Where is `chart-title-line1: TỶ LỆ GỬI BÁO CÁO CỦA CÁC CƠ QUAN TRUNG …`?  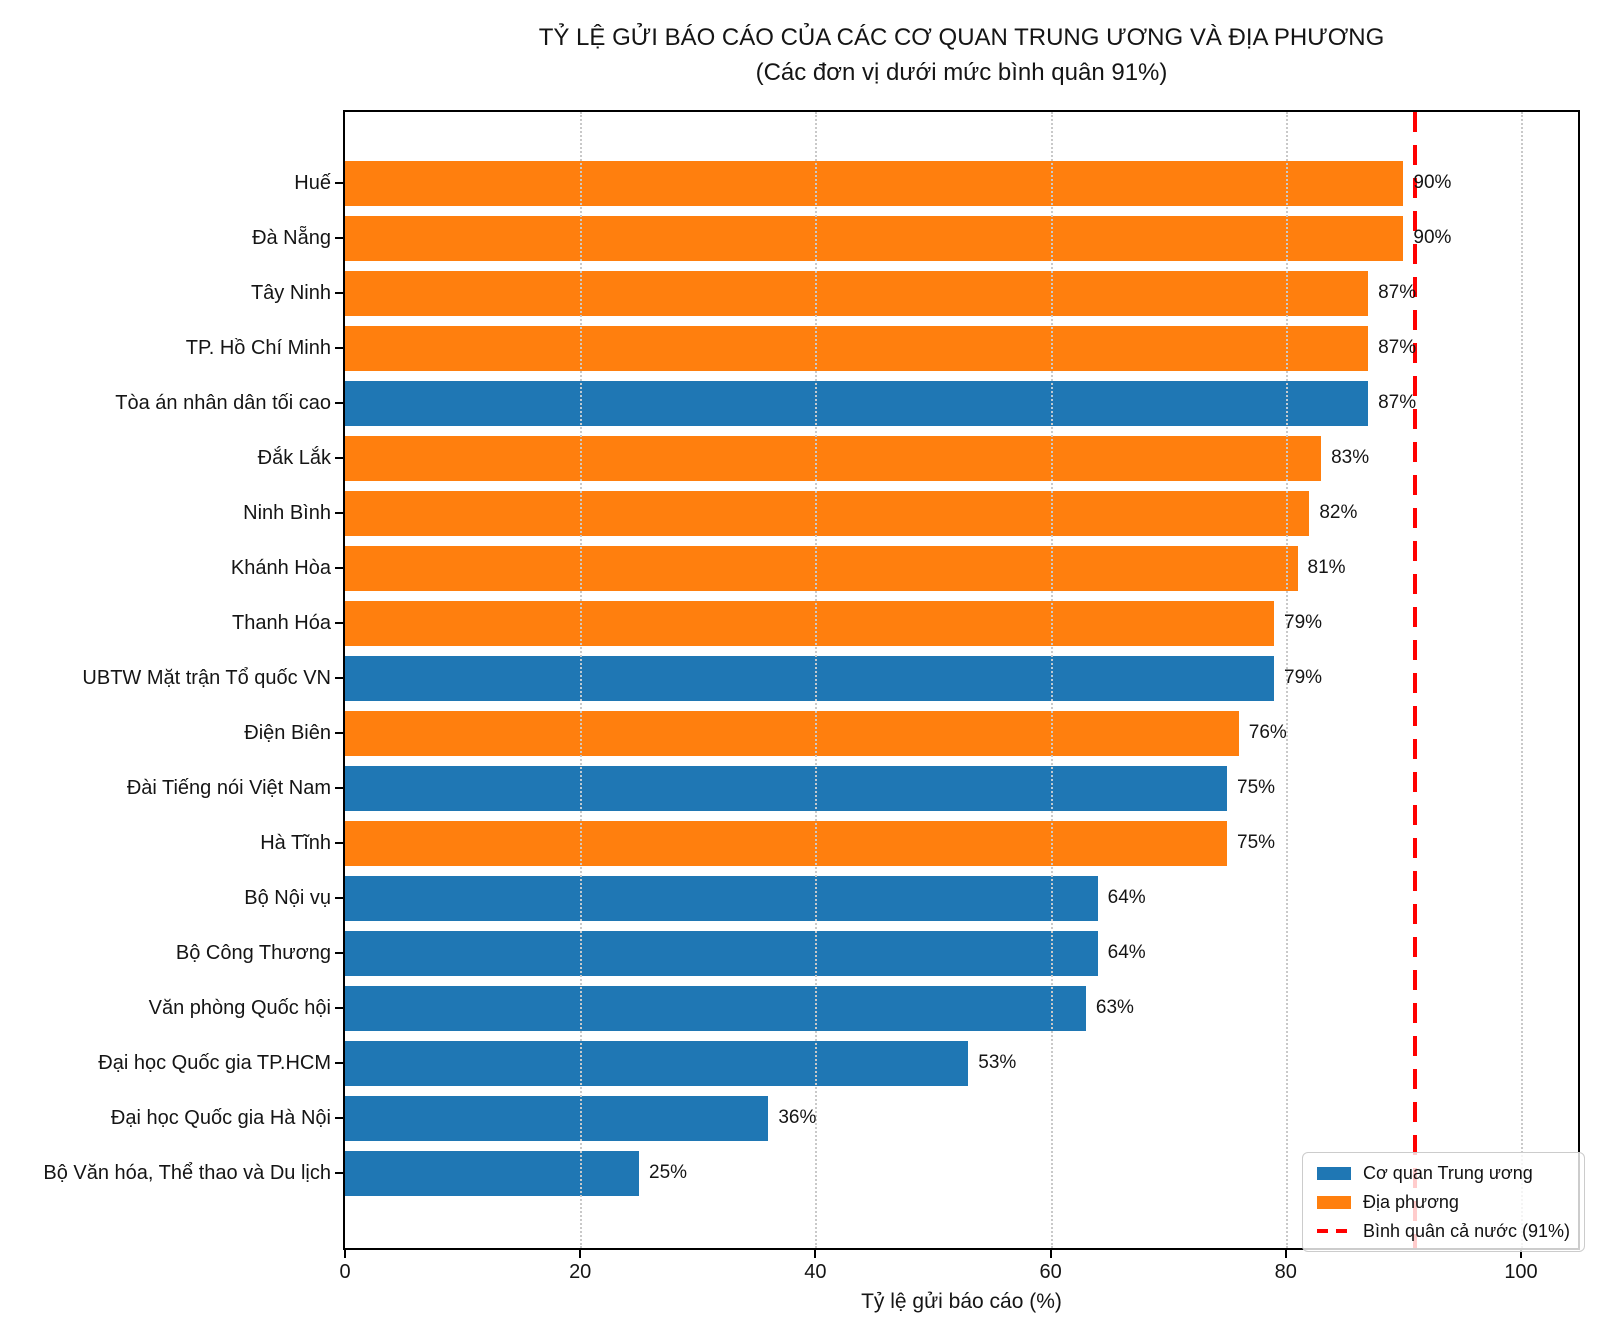
chart-title-line1: TỶ LỆ GỬI BÁO CÁO CỦA CÁC CƠ QUAN TRUNG … is located at coordinates (961, 37).